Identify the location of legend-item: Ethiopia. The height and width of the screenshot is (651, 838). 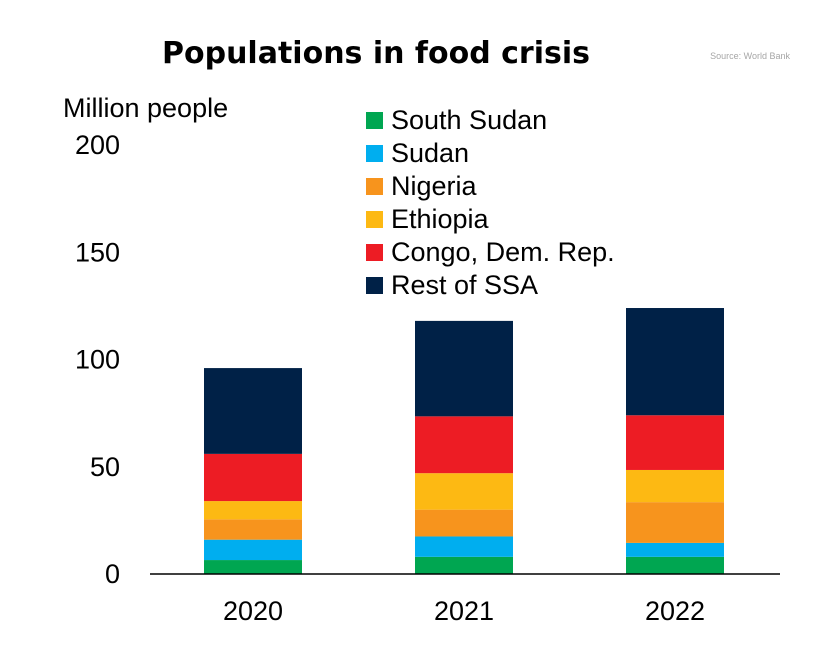
(428, 219).